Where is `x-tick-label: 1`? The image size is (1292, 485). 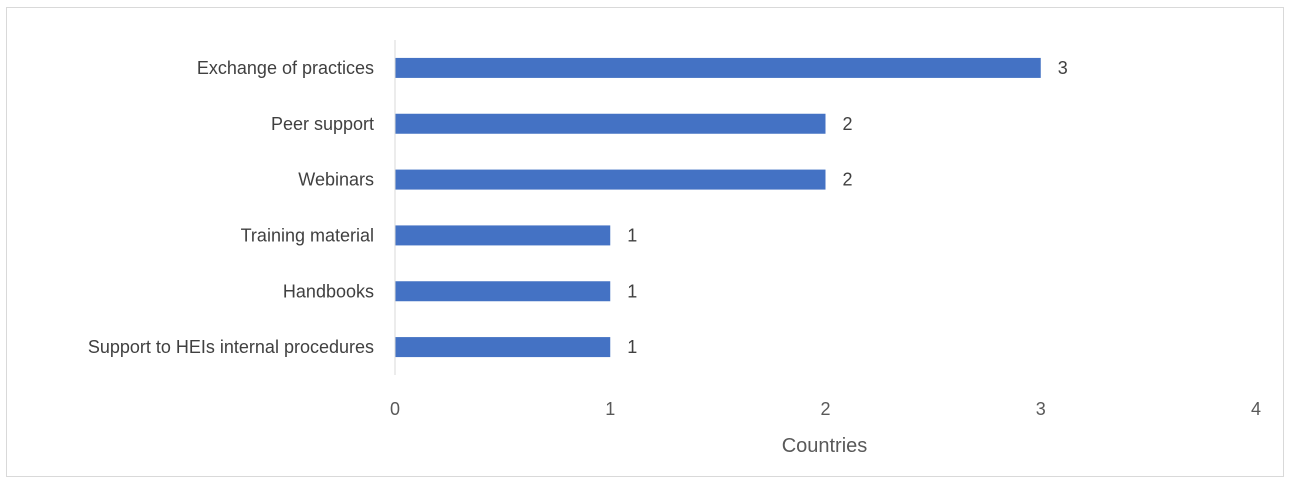 x-tick-label: 1 is located at coordinates (610, 409).